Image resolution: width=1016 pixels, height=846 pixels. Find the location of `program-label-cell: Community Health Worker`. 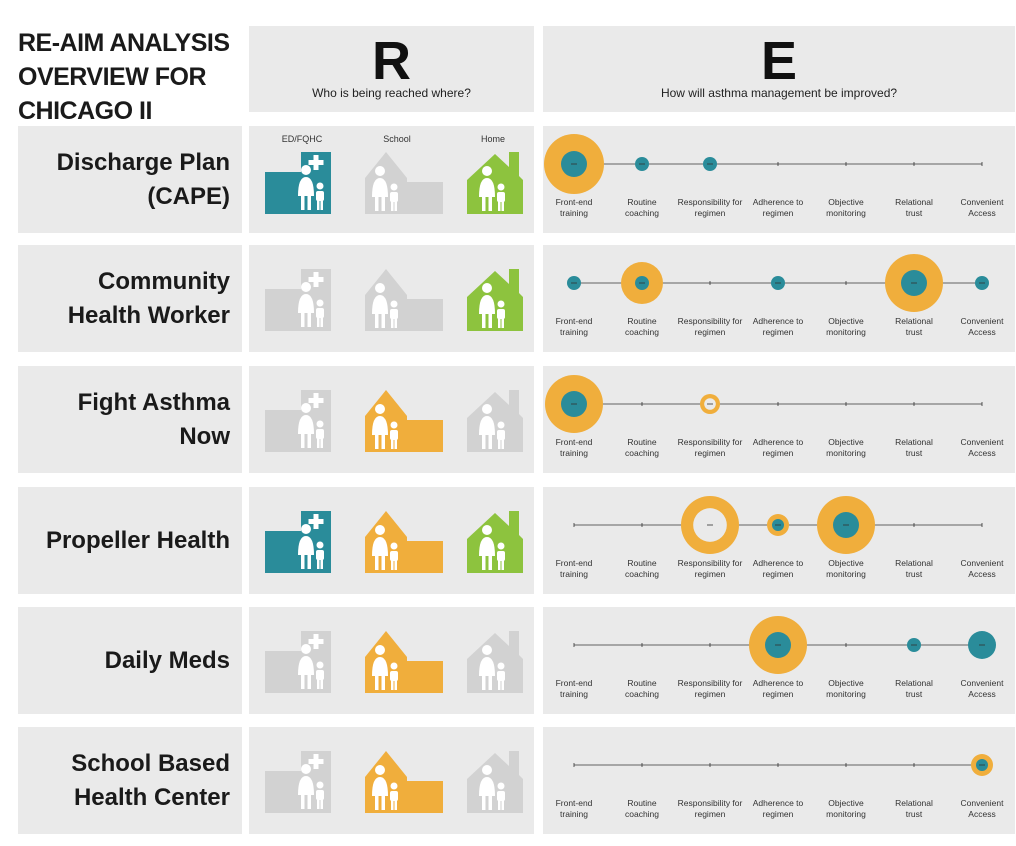

program-label-cell: Community Health Worker is located at coordinates (130, 298).